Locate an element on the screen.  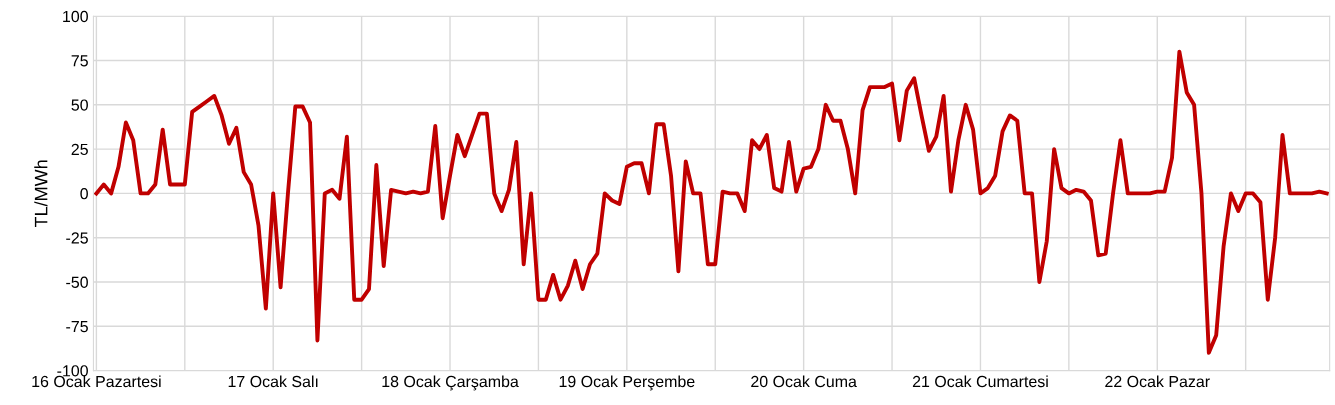
x-tick-label: 17 Ocak Salı is located at coordinates (273, 381).